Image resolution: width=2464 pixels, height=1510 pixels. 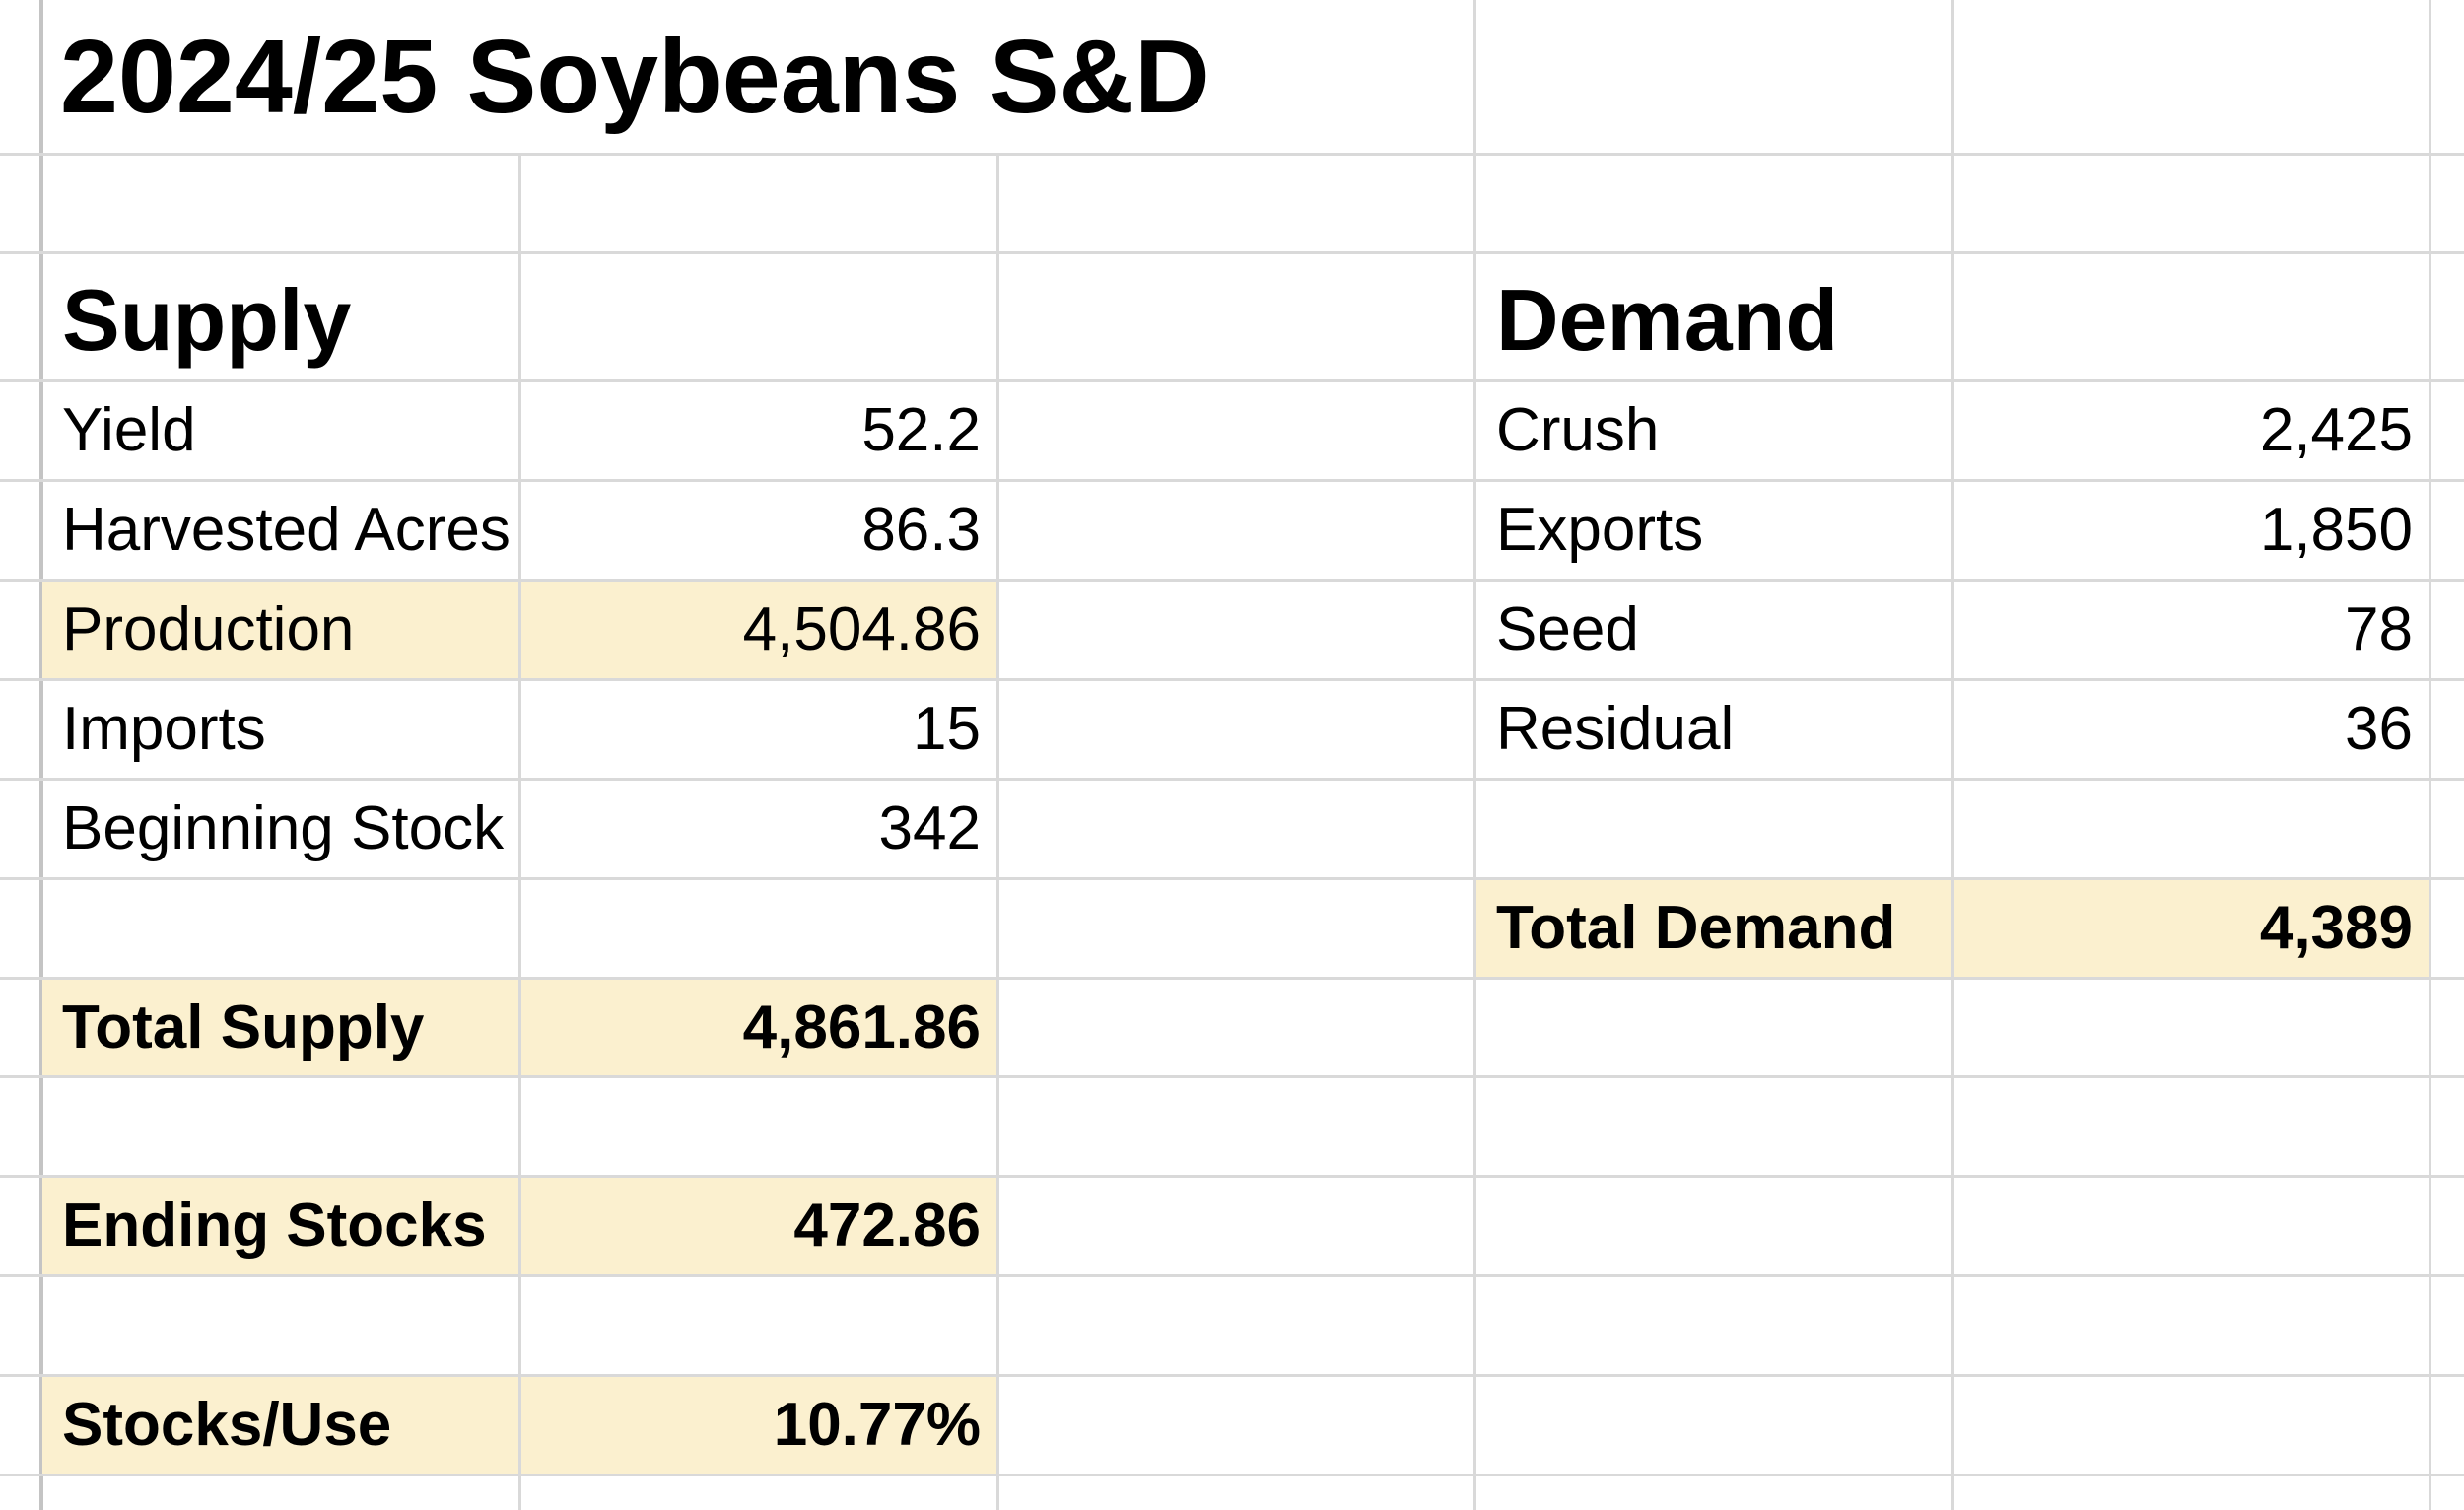 What do you see at coordinates (2191, 928) in the screenshot?
I see `total-demand-value: 4,389` at bounding box center [2191, 928].